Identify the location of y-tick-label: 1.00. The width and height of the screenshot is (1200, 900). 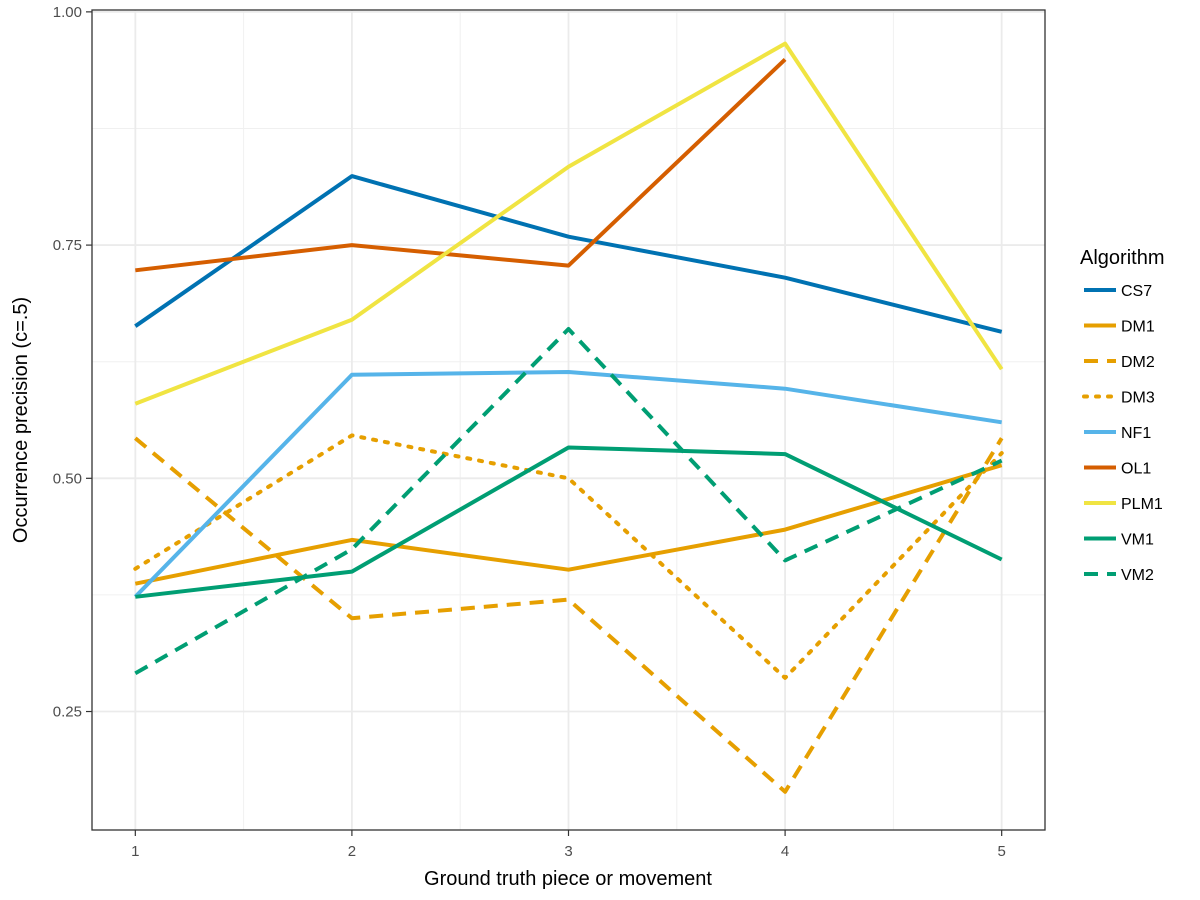
(67, 12).